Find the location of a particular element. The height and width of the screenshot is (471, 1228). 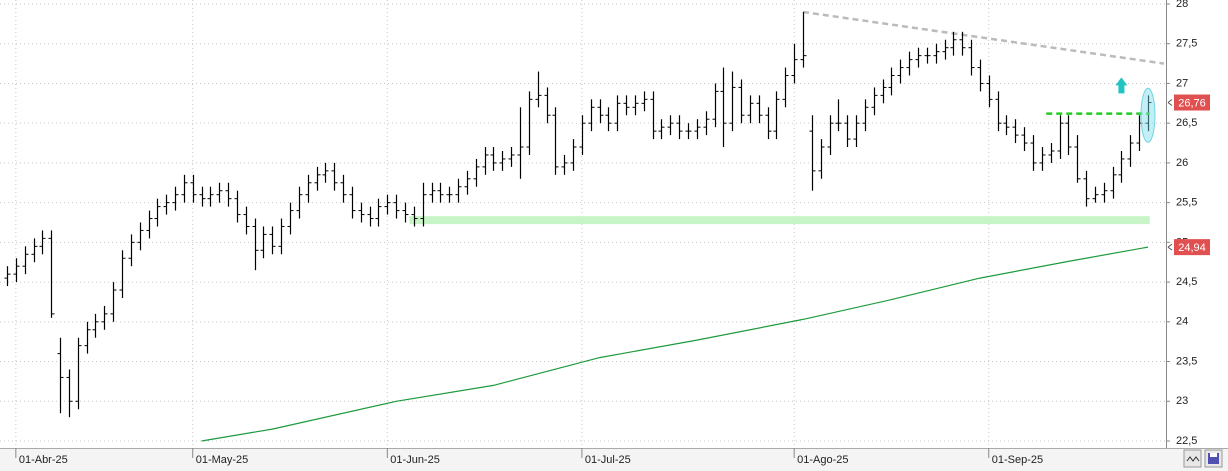

y-tick-label: 22,5 is located at coordinates (1186, 441).